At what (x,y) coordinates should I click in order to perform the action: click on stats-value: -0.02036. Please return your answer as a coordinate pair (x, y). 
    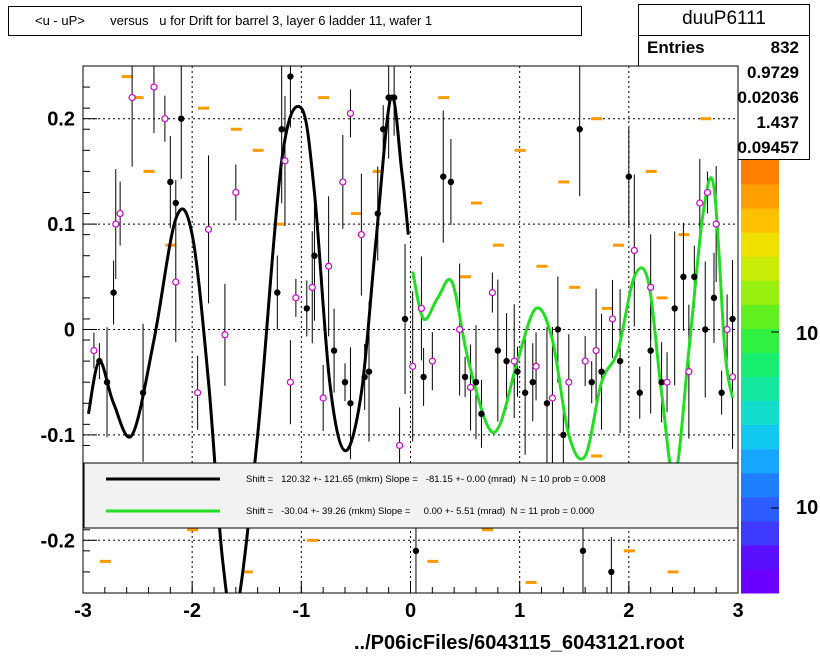
    Looking at the image, I should click on (765, 97).